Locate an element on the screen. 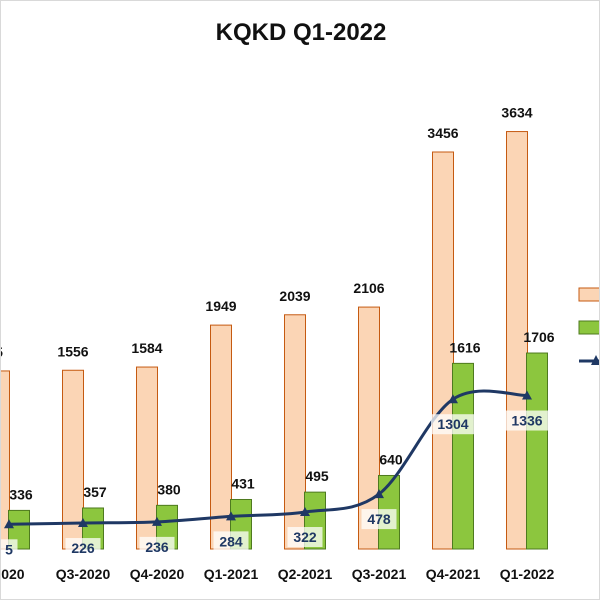 The width and height of the screenshot is (600, 600). x-tick-label-Q3-2021: Q3-2021 is located at coordinates (379, 574).